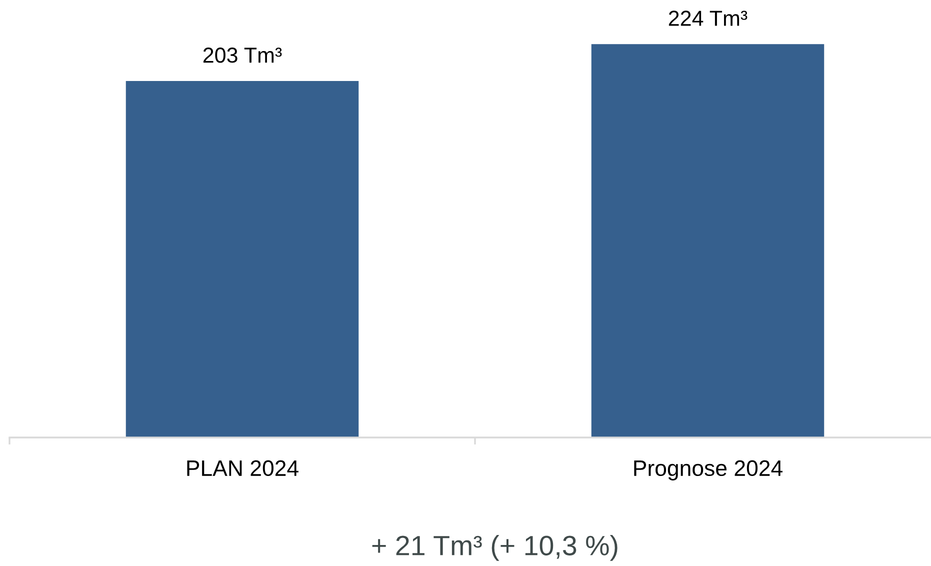  I want to click on x-tick-label: Prognose 2024, so click(708, 470).